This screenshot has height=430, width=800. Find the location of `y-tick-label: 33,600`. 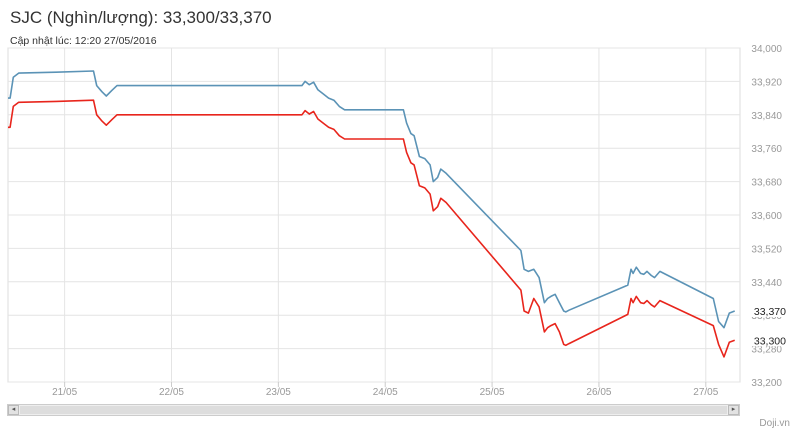

y-tick-label: 33,600 is located at coordinates (766, 216).